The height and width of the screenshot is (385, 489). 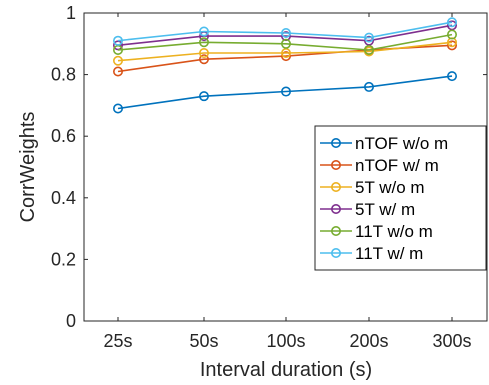 I want to click on y-tick-label: 0.4, so click(x=63, y=198).